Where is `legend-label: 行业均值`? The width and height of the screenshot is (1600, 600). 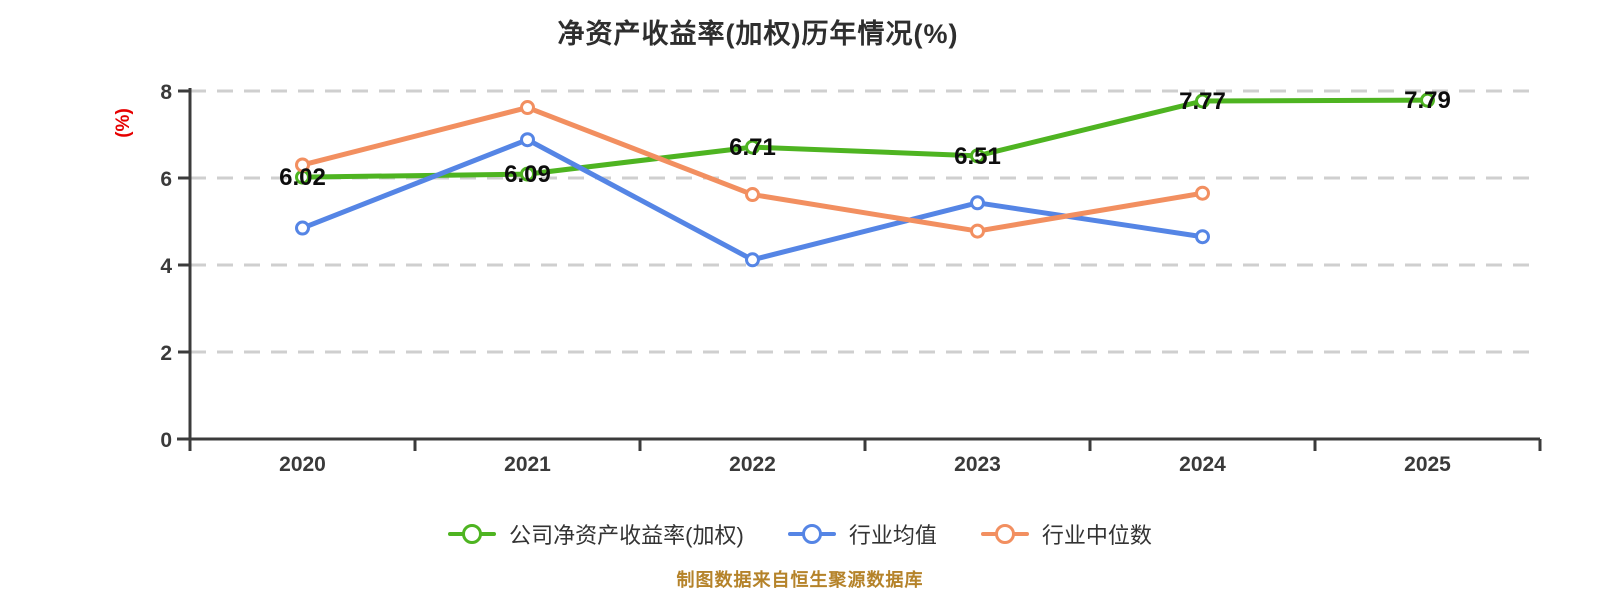
legend-label: 行业均值 is located at coordinates (892, 535).